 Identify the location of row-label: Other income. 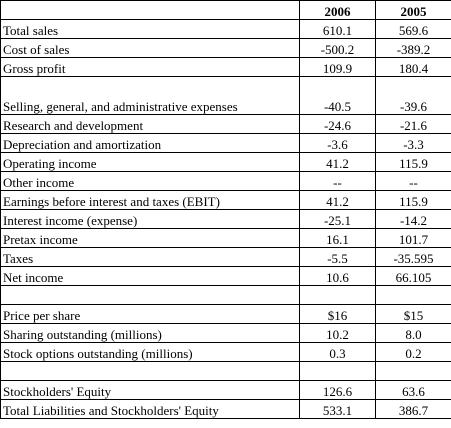
(150, 181).